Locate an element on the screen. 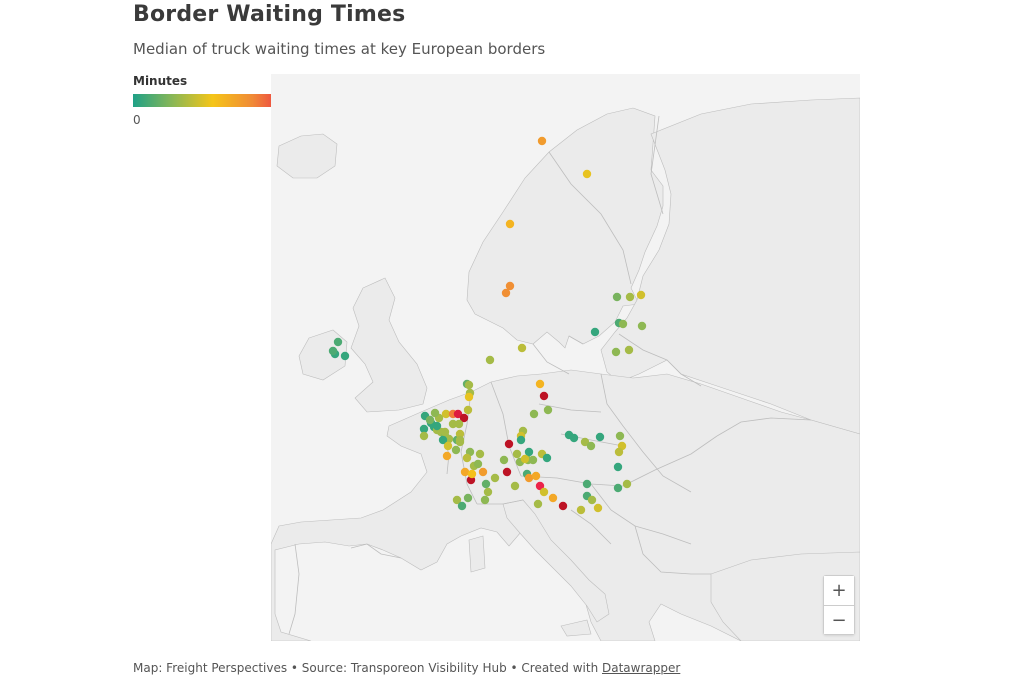 This screenshot has height=682, width=1024. ireland-shape is located at coordinates (323, 355).